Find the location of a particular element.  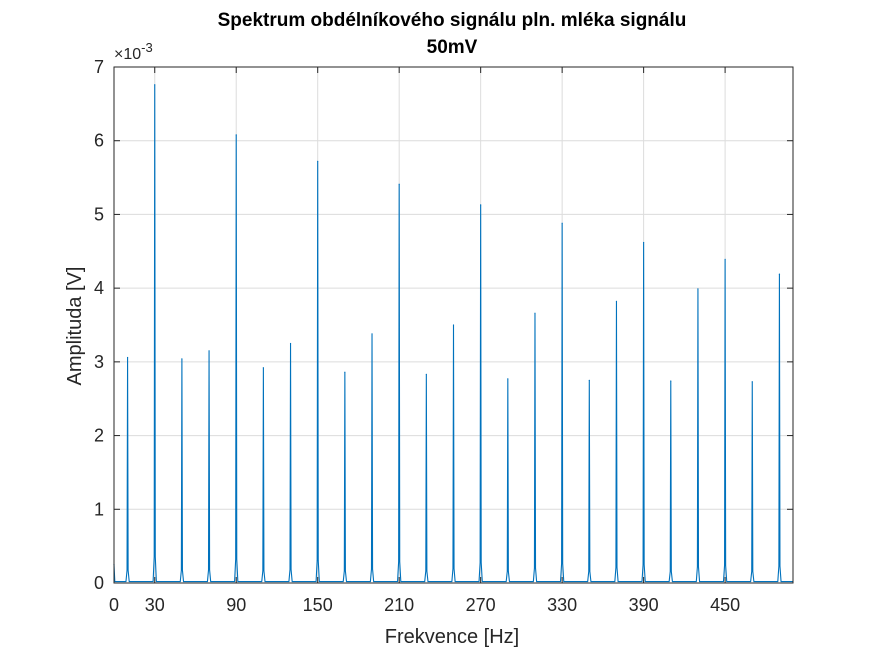

y-tick-label: 7 is located at coordinates (99, 67).